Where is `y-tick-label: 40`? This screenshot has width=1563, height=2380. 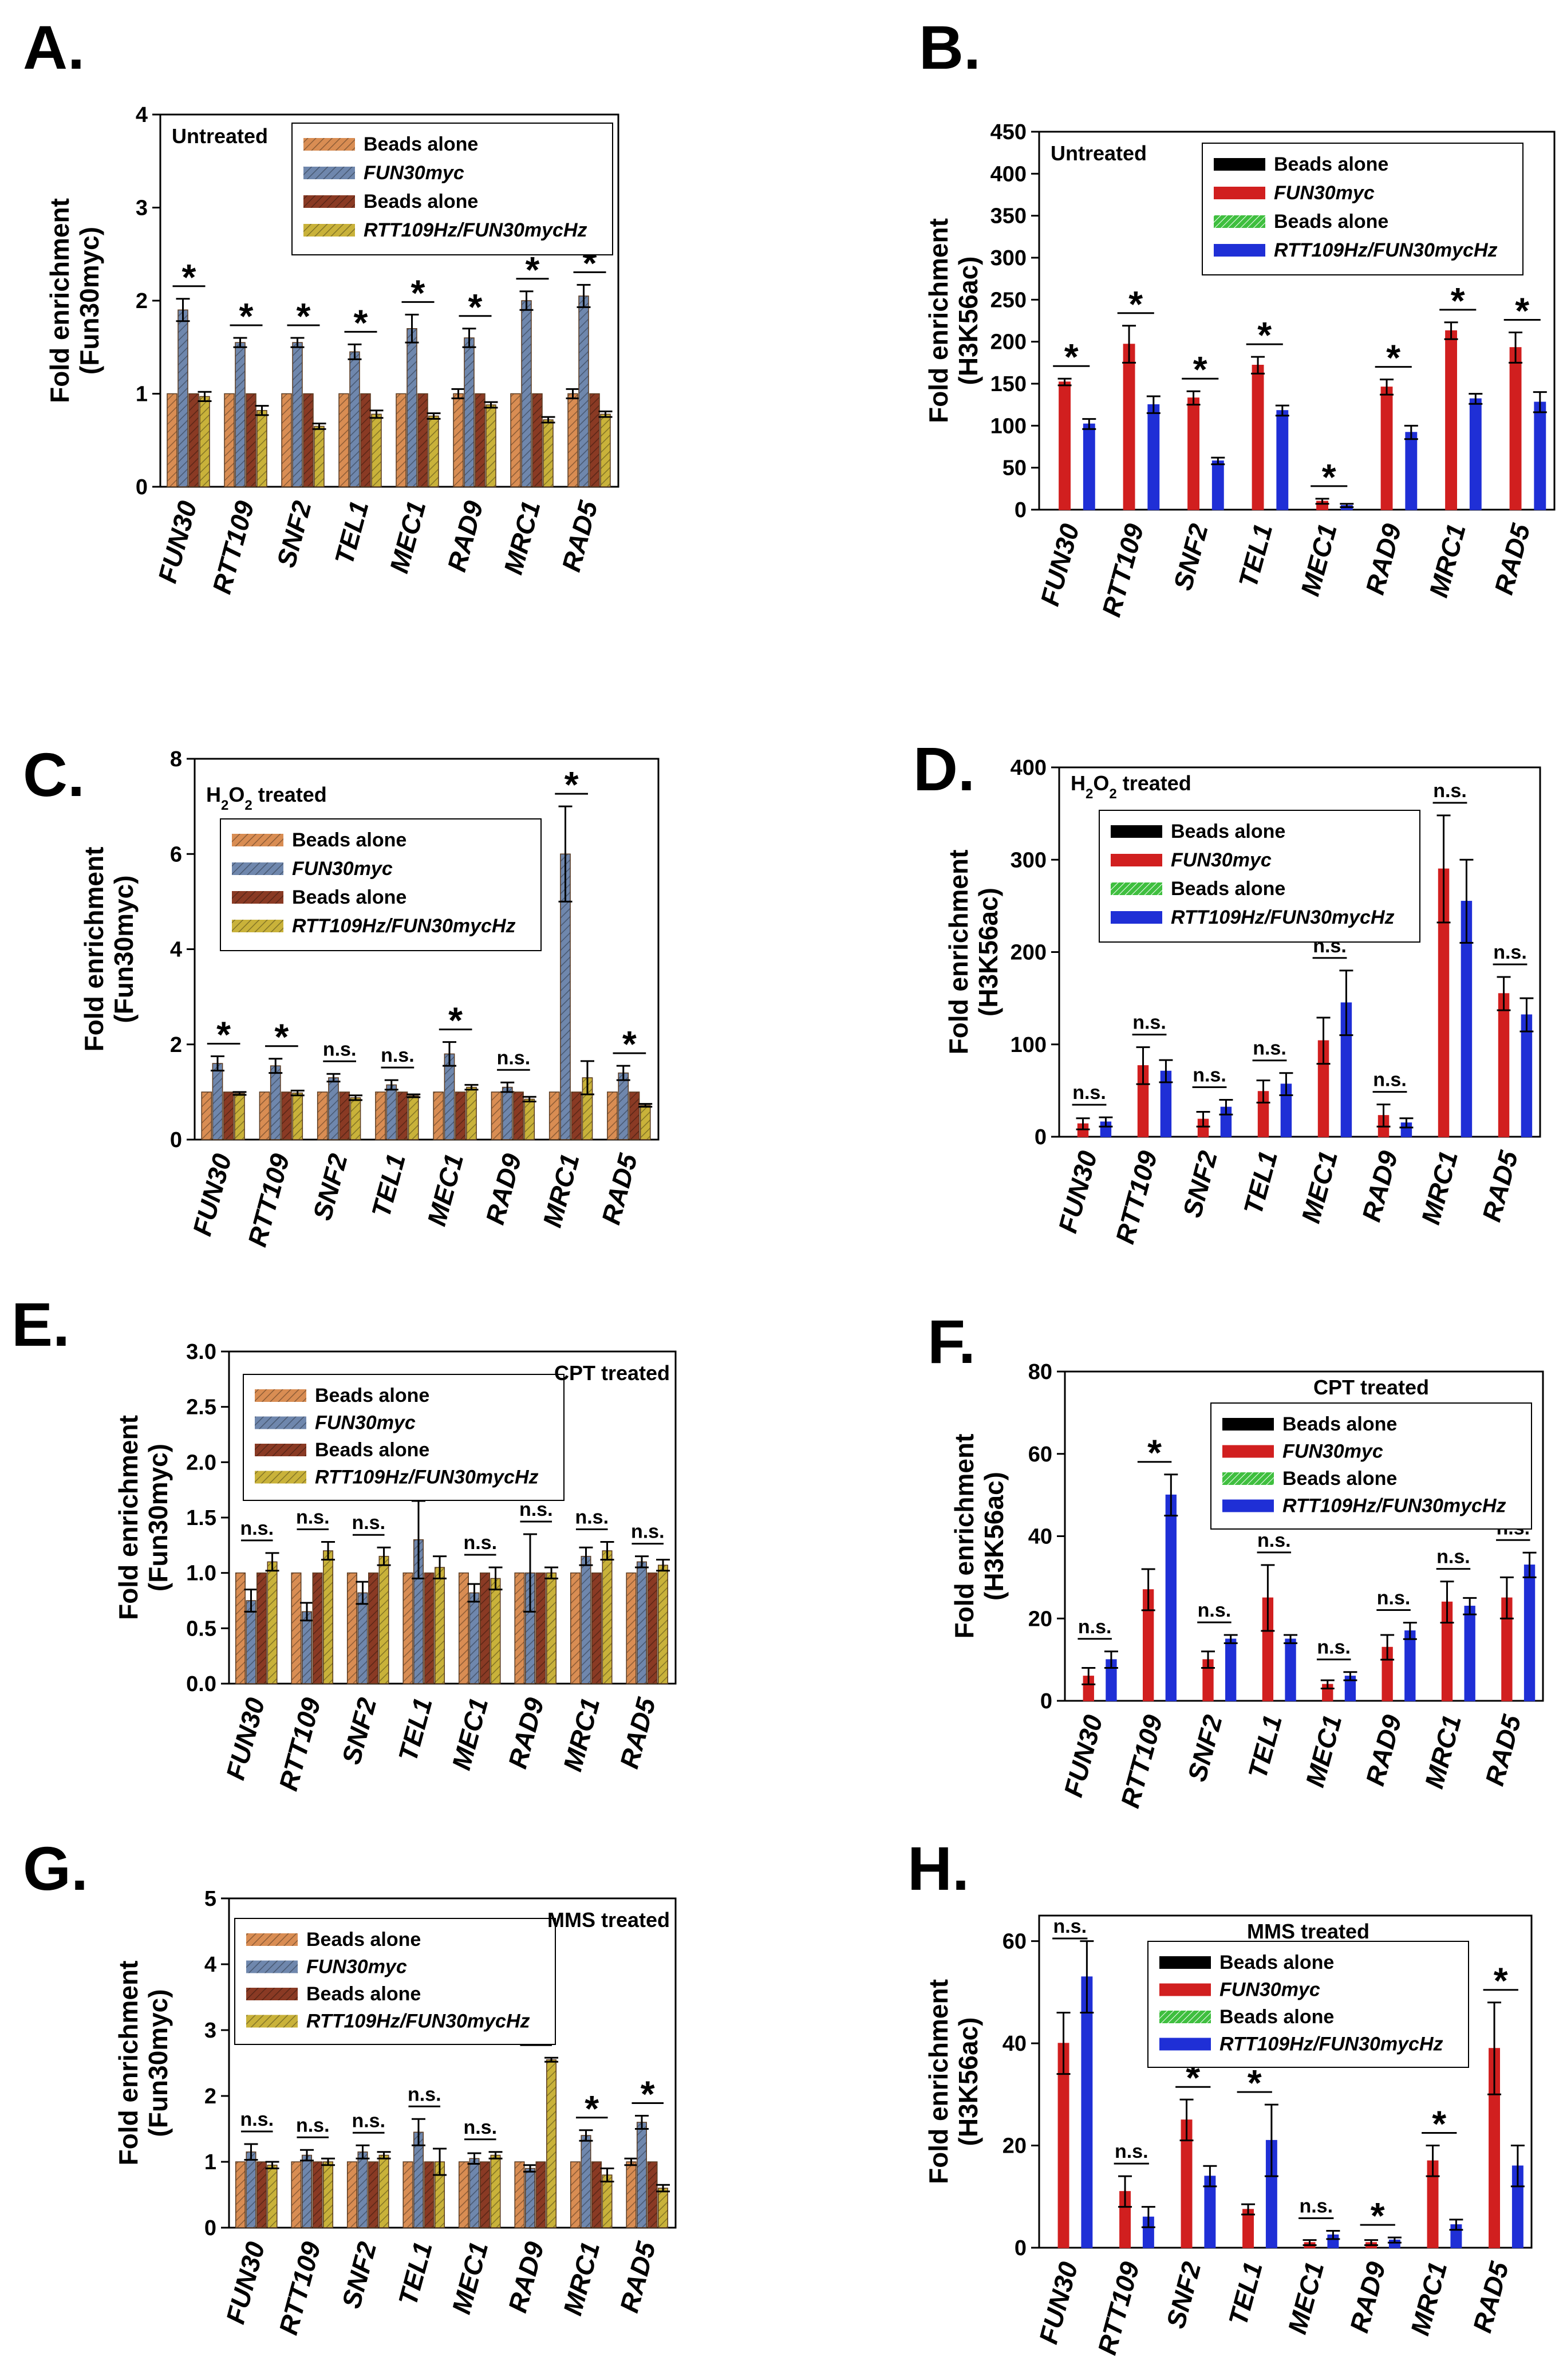 y-tick-label: 40 is located at coordinates (1014, 2044).